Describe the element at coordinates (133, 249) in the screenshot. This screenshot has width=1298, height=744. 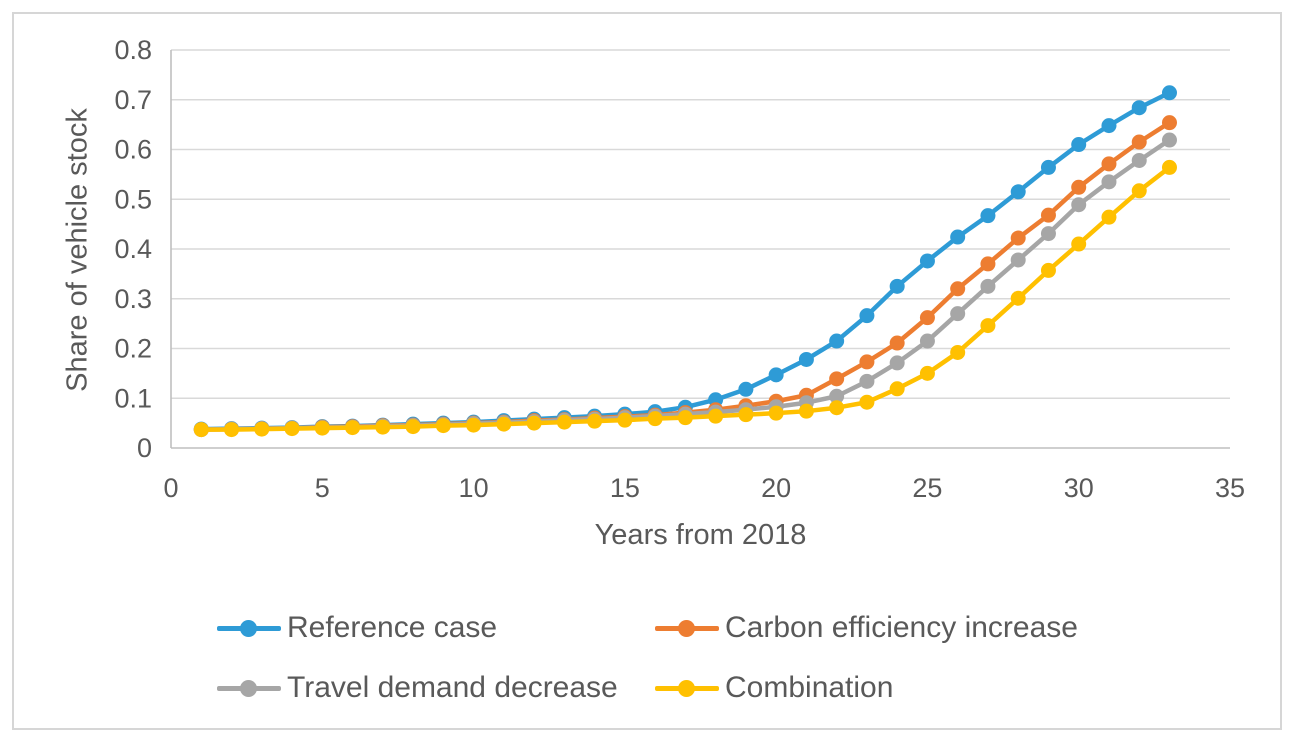
I see `y-tick-label: 0.4` at that location.